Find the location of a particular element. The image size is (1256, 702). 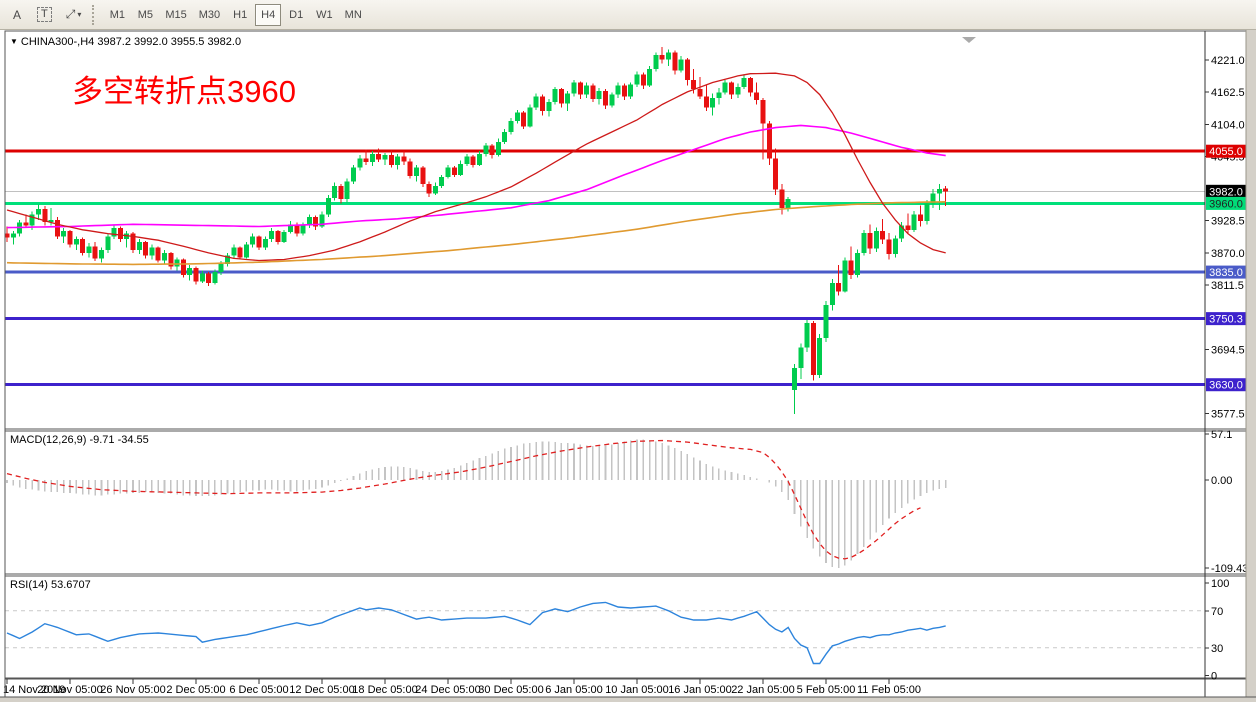

rsi-indicator-label: RSI(14) 53.6707 is located at coordinates (50, 585).